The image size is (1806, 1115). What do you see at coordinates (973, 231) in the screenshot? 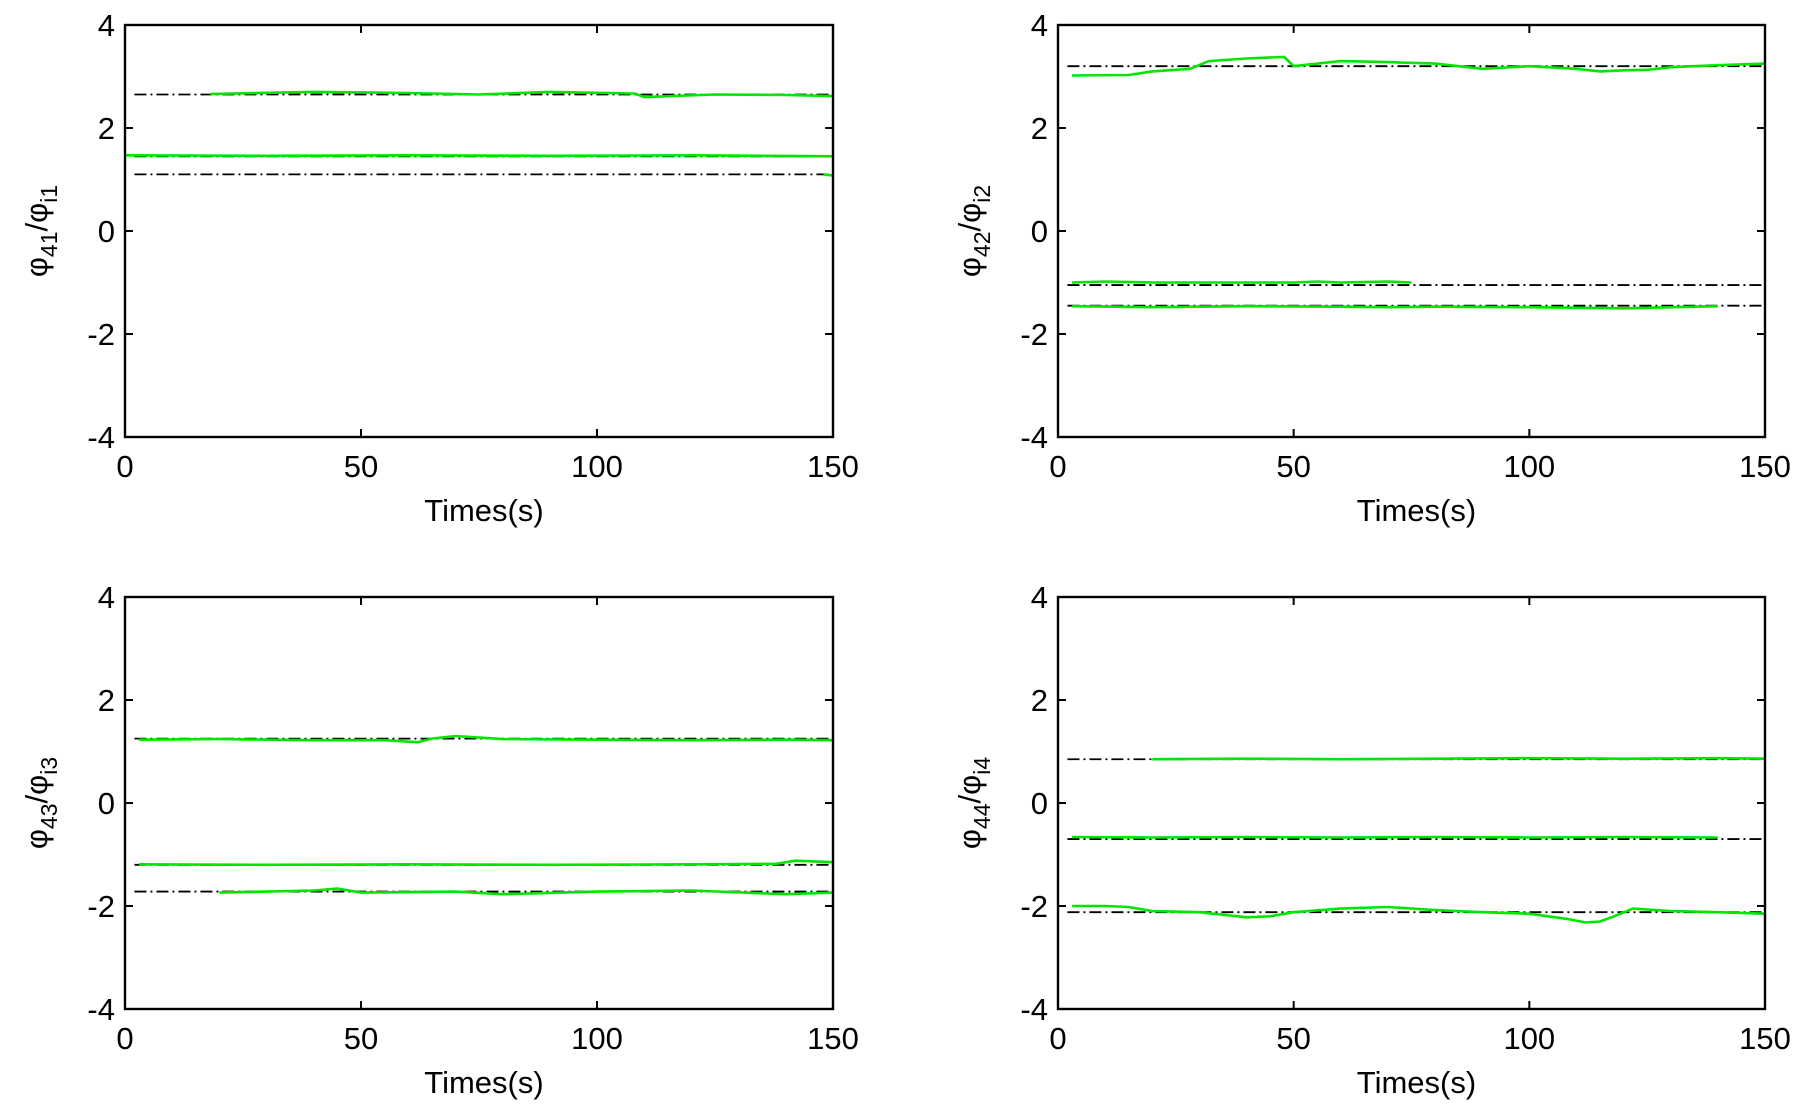
I see `y-axis-label: φ42/φi2` at bounding box center [973, 231].